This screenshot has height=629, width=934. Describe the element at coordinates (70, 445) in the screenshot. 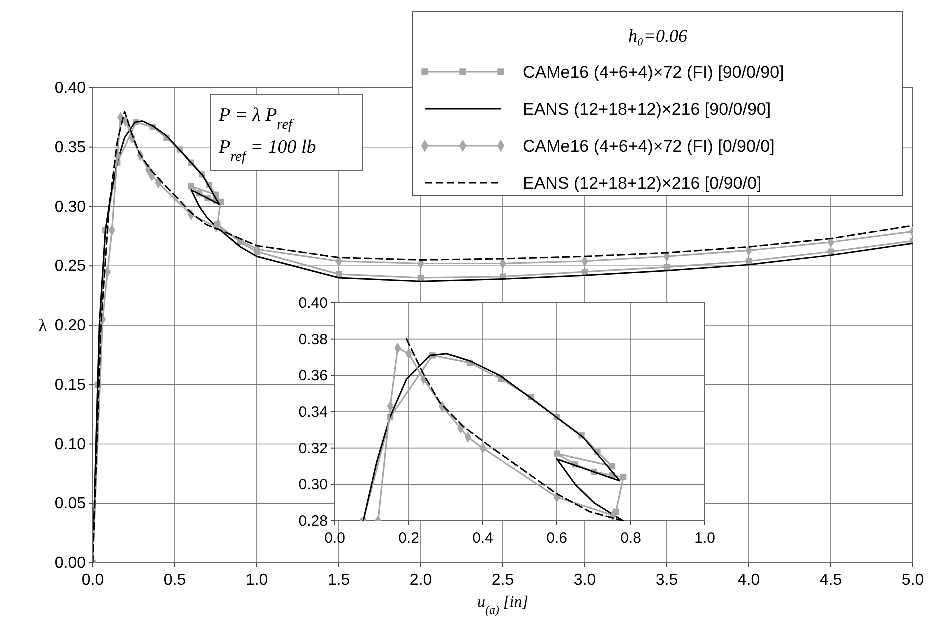

I see `y-tick-label: 0.10` at that location.